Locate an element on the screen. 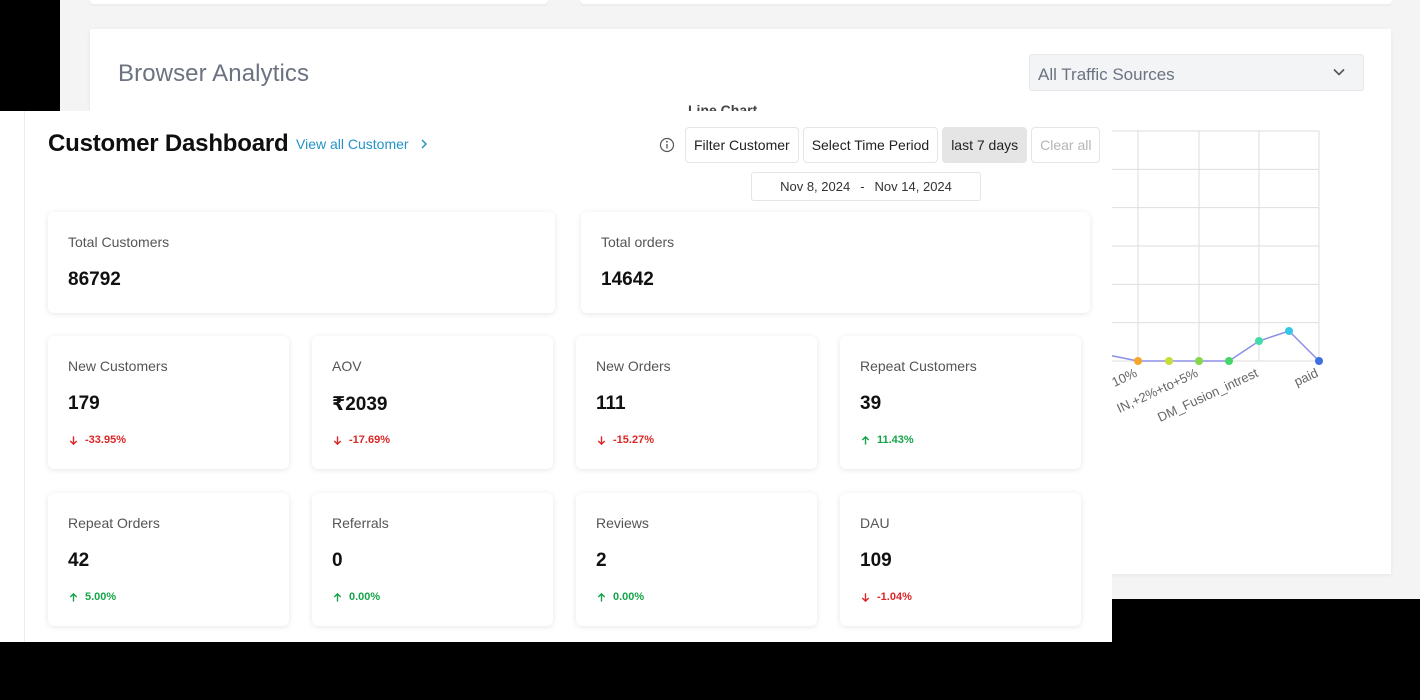 The image size is (1420, 700). card-label: AOV is located at coordinates (347, 366).